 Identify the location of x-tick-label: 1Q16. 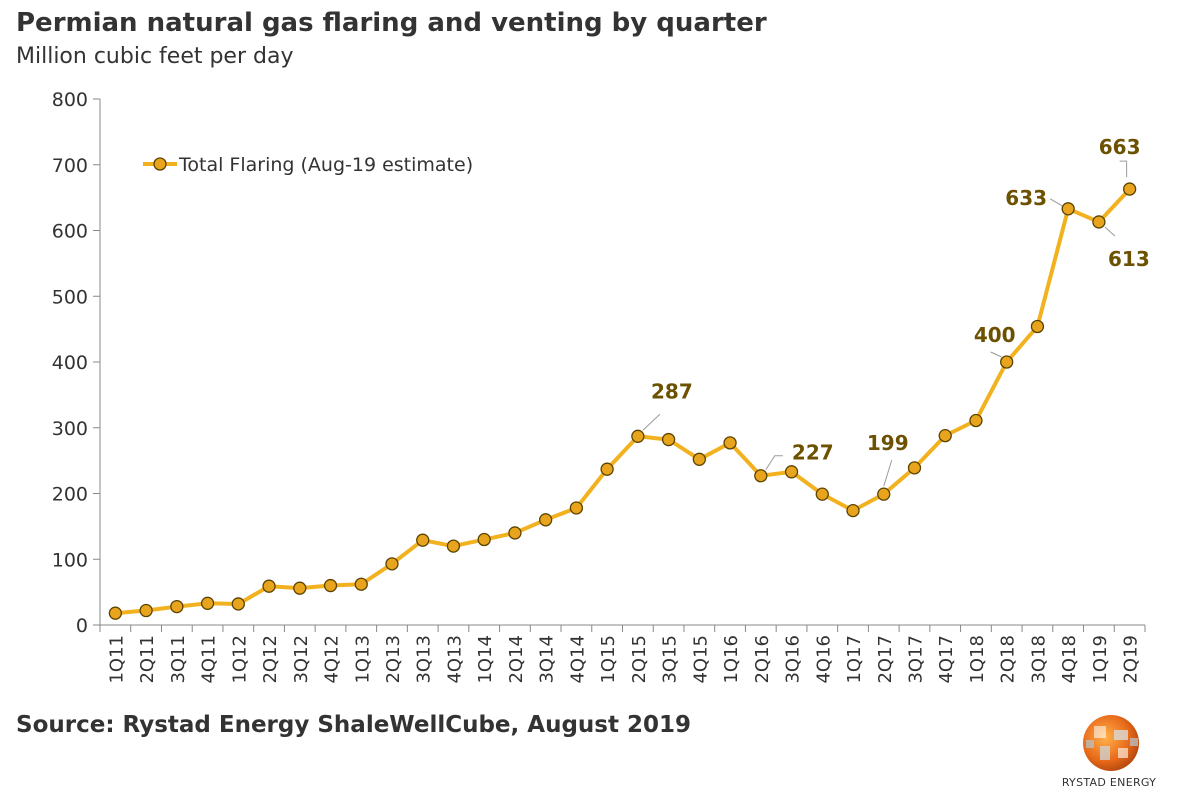
(731, 659).